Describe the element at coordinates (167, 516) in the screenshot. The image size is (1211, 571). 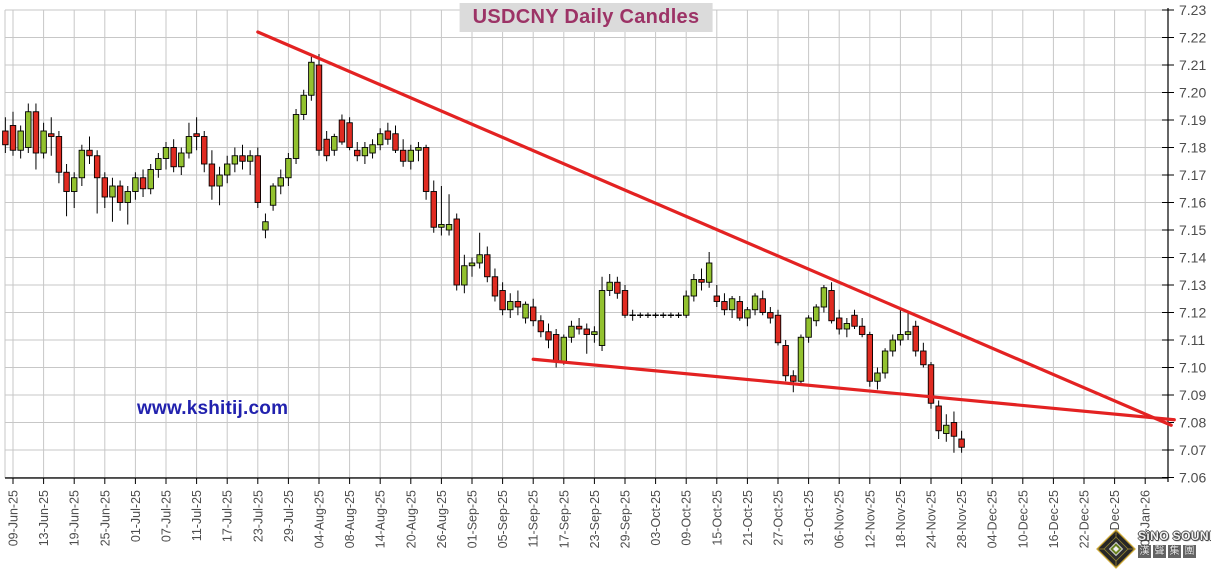
I see `x-axis-label: 07-Jul-25` at that location.